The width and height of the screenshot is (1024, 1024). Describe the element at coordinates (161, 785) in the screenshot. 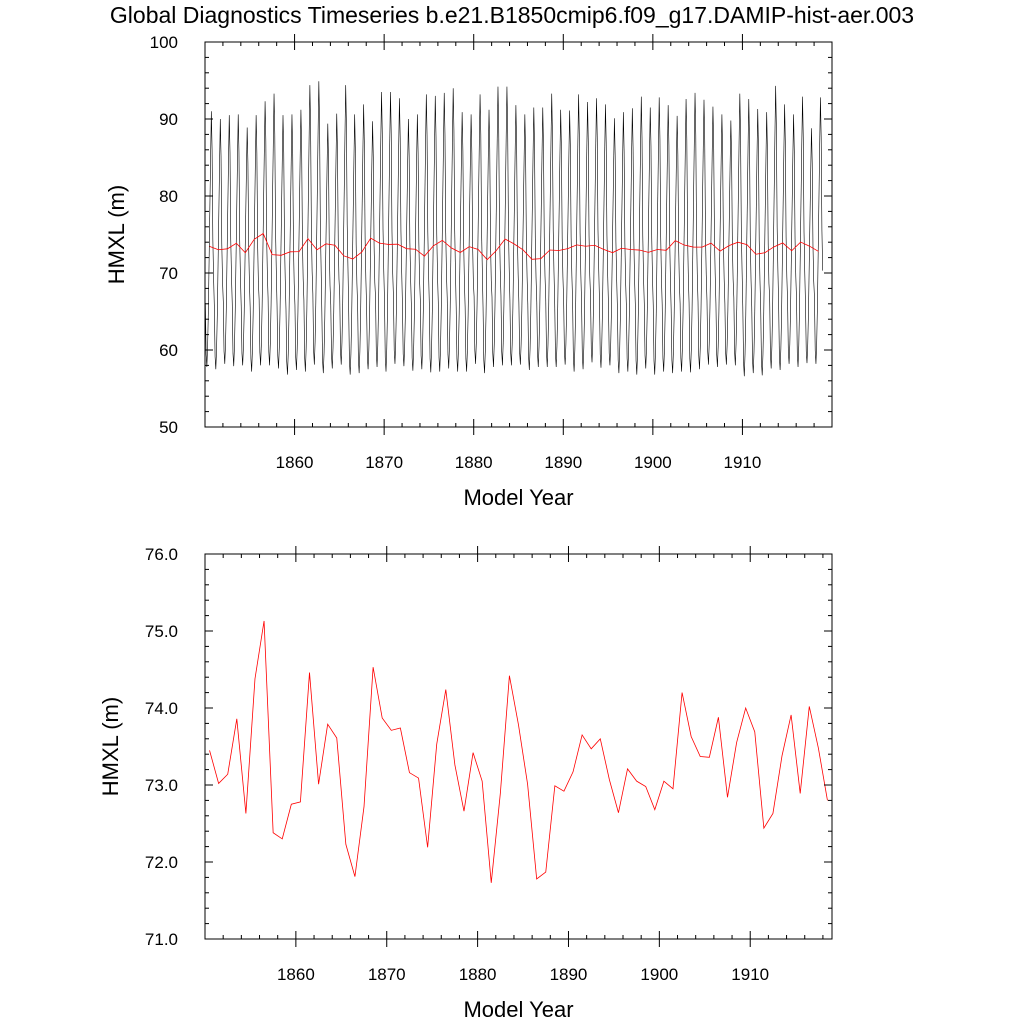

I see `bottom-y-tick-label: 73.0` at that location.